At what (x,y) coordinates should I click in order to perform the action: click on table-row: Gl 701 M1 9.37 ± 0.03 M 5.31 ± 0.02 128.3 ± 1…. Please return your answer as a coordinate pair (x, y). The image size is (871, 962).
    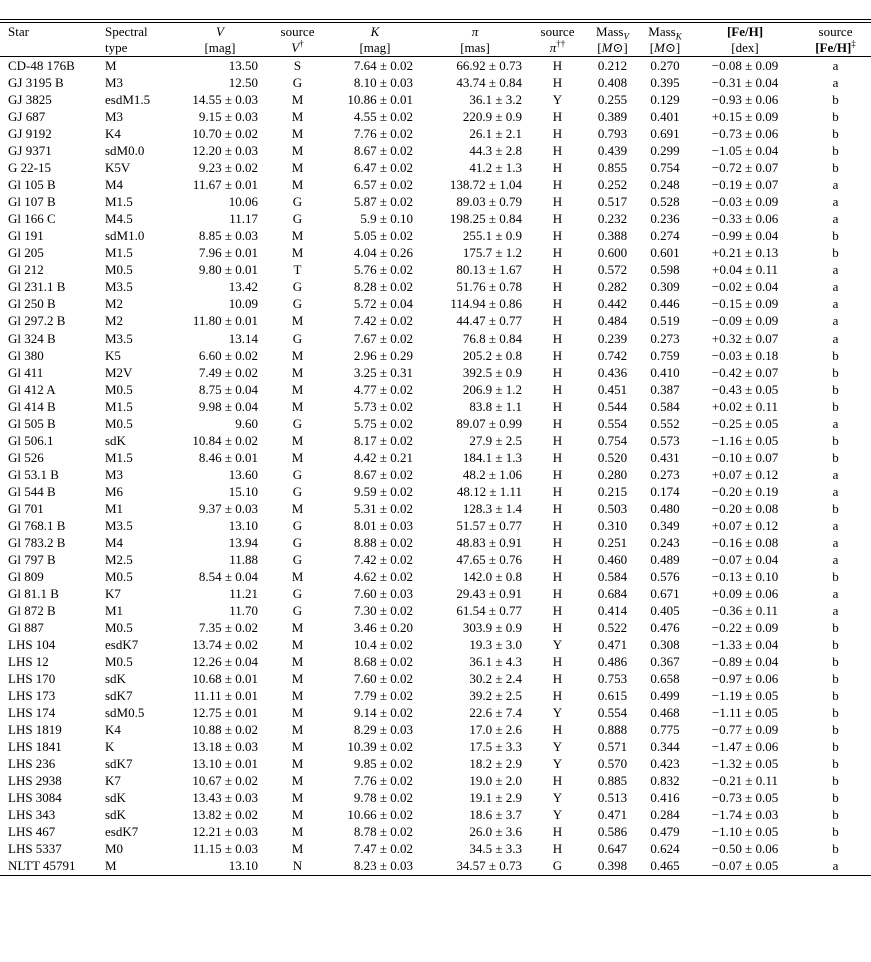
    Looking at the image, I should click on (435, 508).